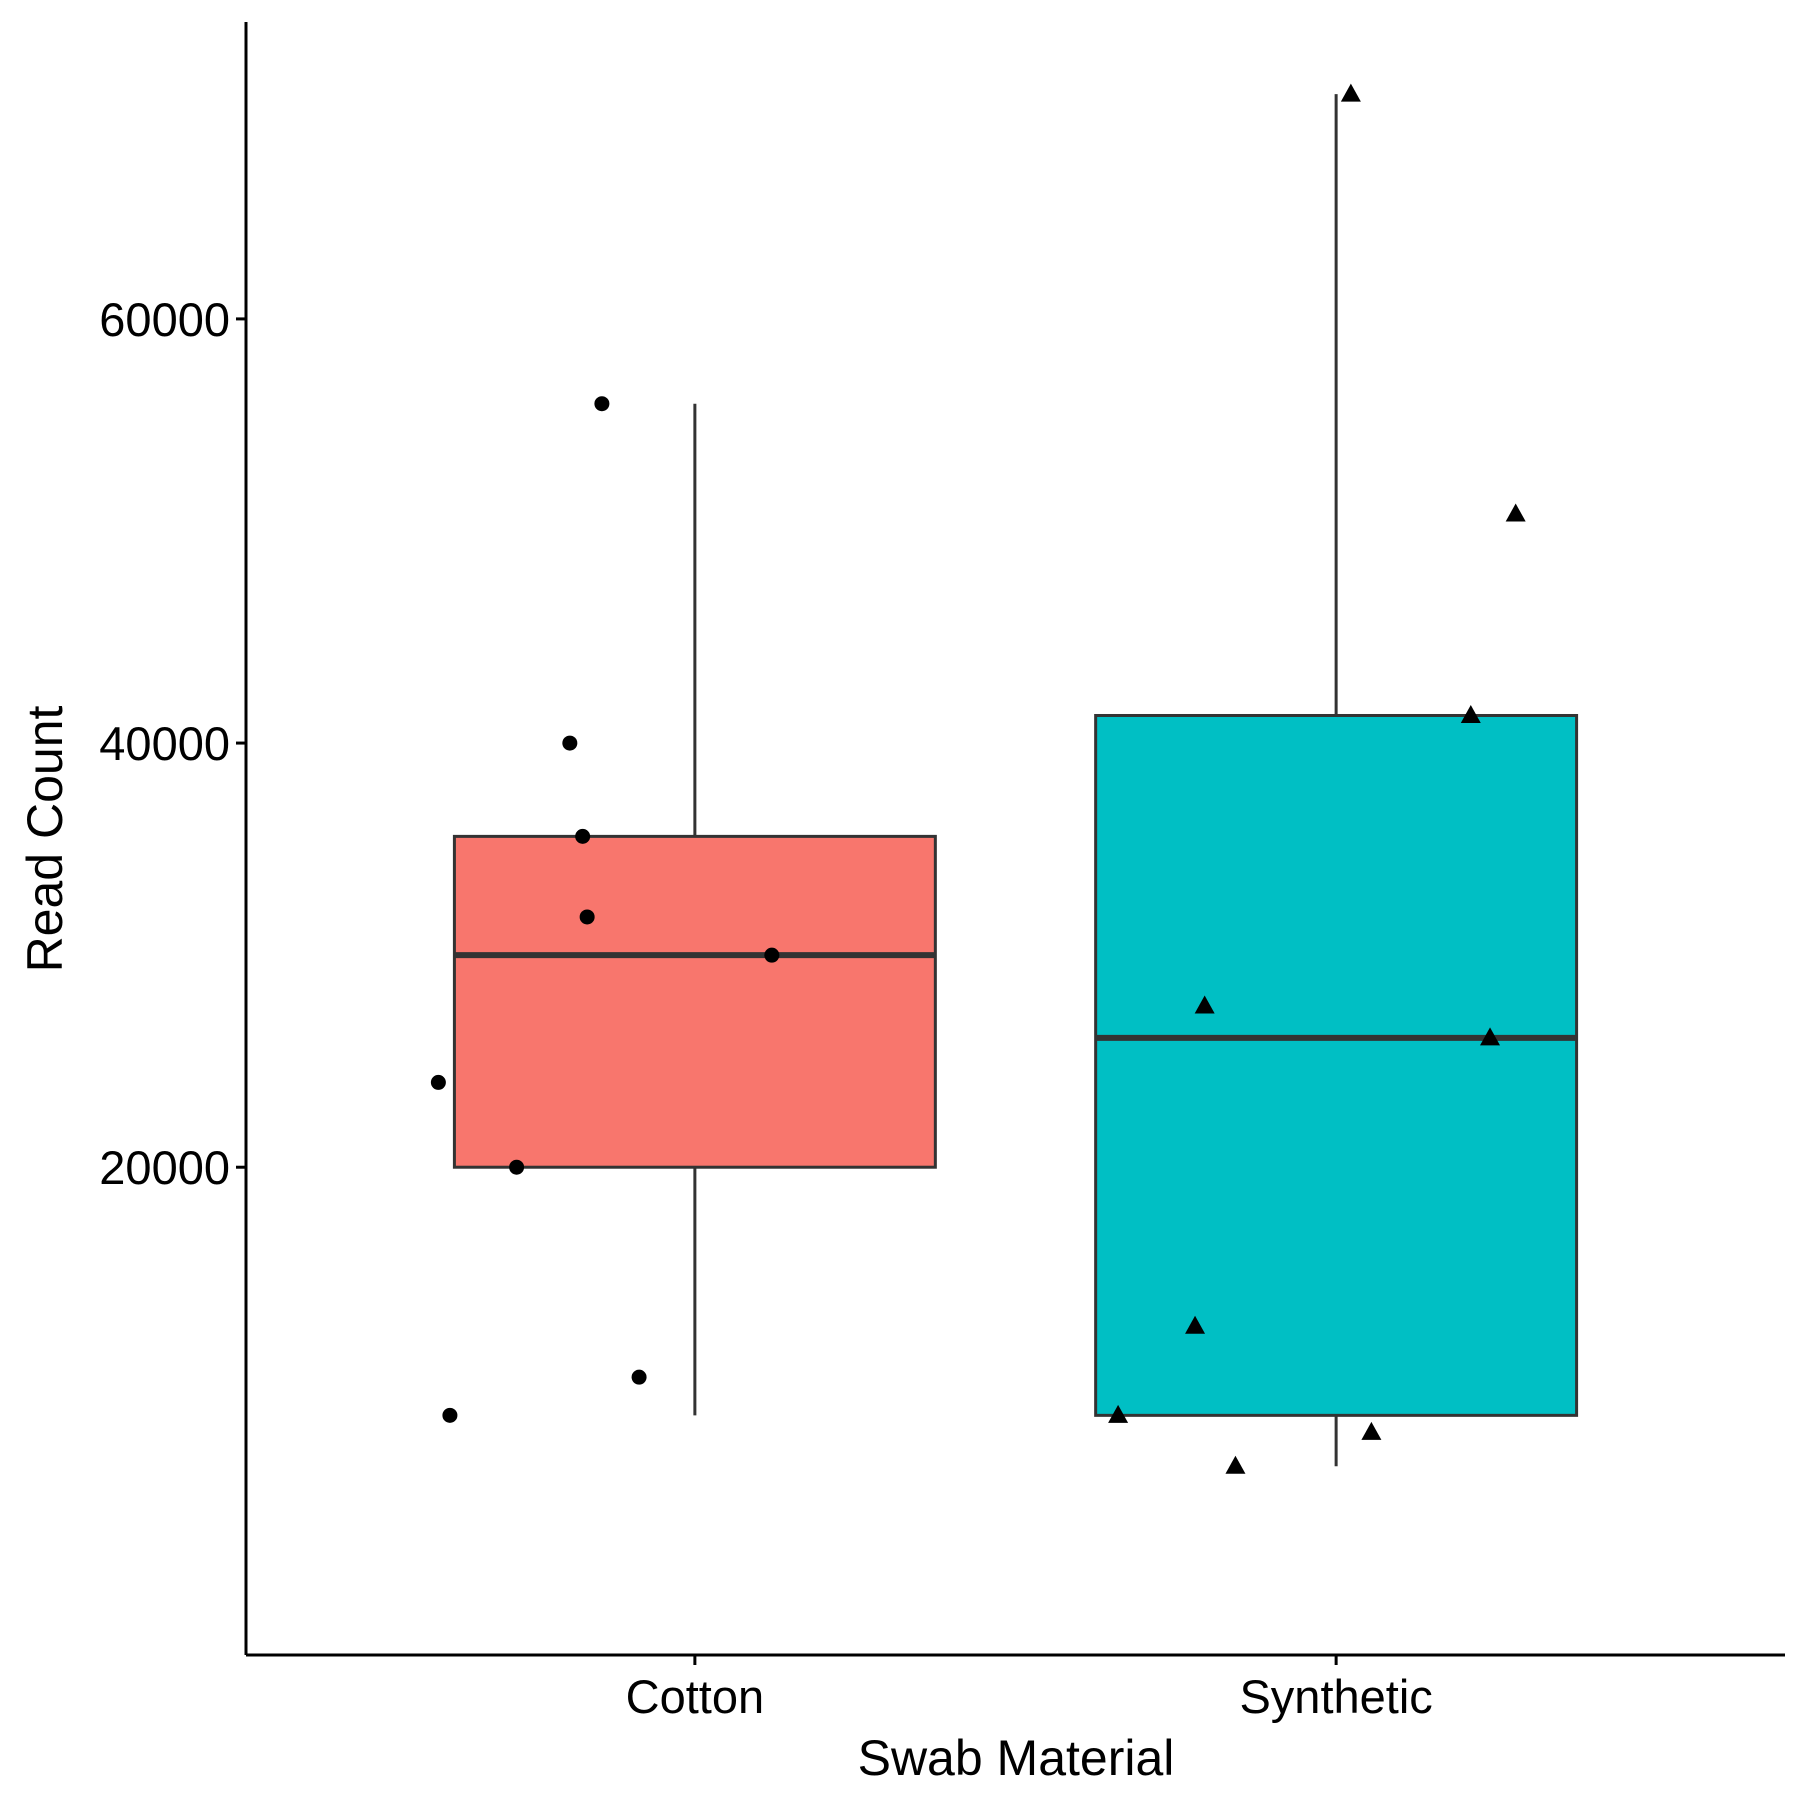 The image size is (1800, 1800). What do you see at coordinates (695, 1696) in the screenshot?
I see `x-tick-label-cotton: Cotton` at bounding box center [695, 1696].